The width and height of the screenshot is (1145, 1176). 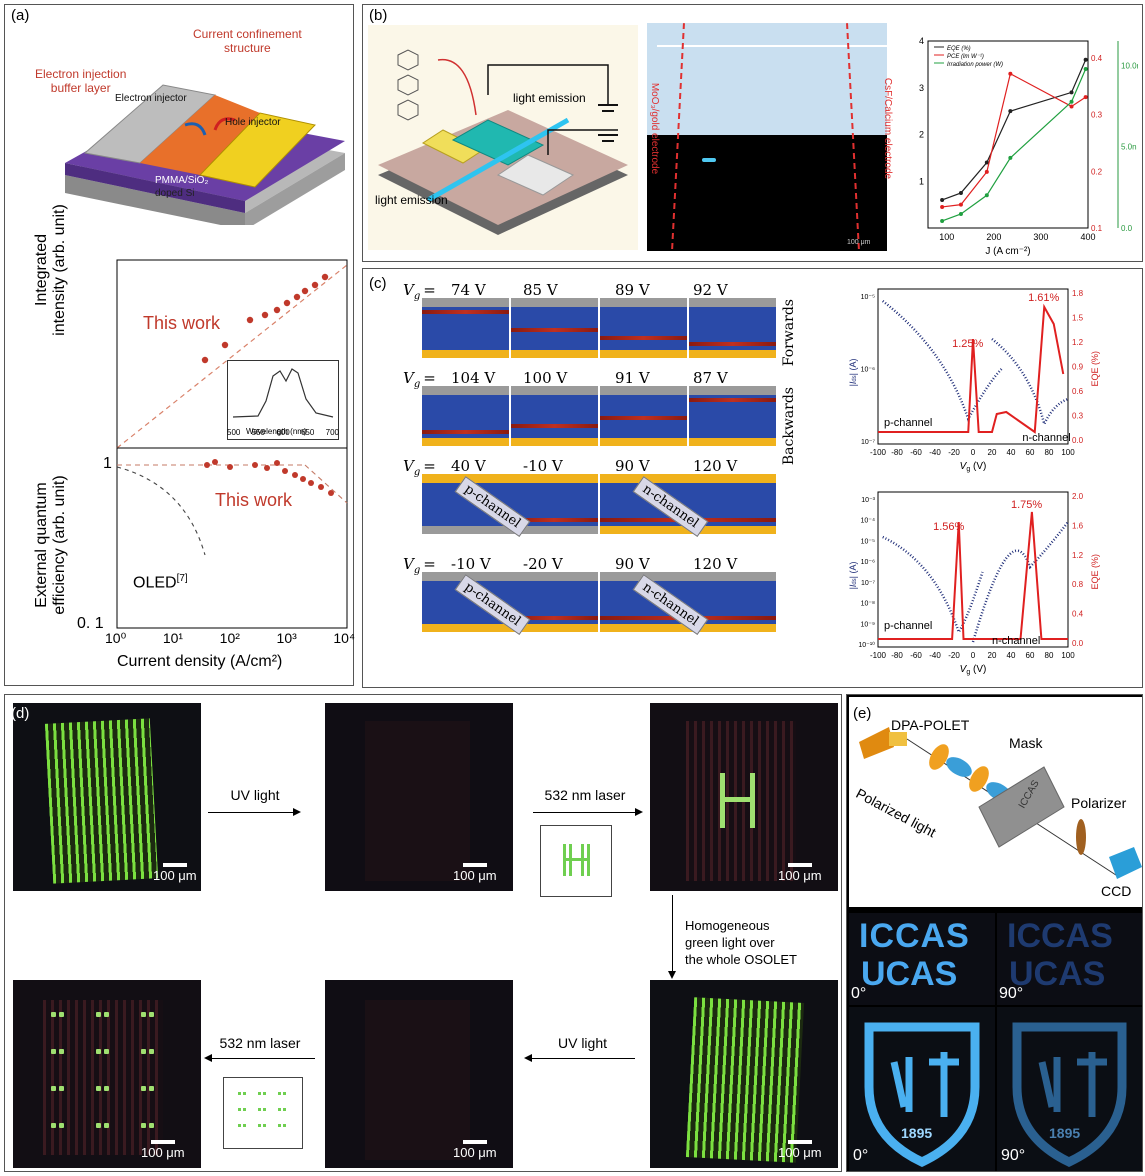 What do you see at coordinates (1078, 555) in the screenshot?
I see `y2-tick-label: 1.2` at bounding box center [1078, 555].